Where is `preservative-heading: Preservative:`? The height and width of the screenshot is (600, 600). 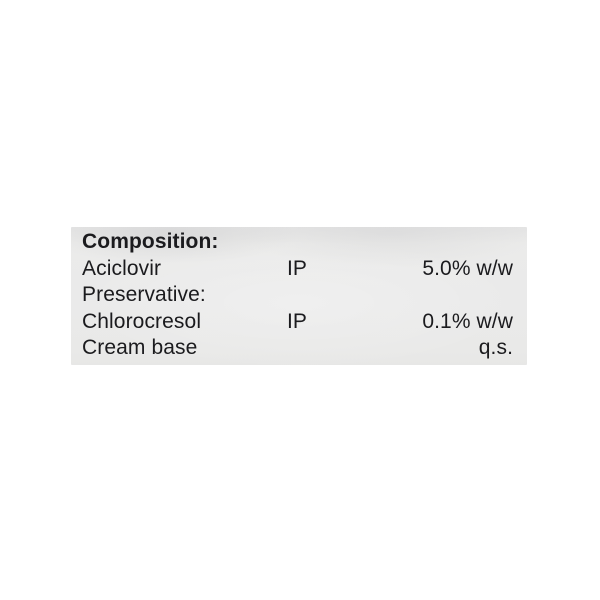 preservative-heading: Preservative: is located at coordinates (144, 294).